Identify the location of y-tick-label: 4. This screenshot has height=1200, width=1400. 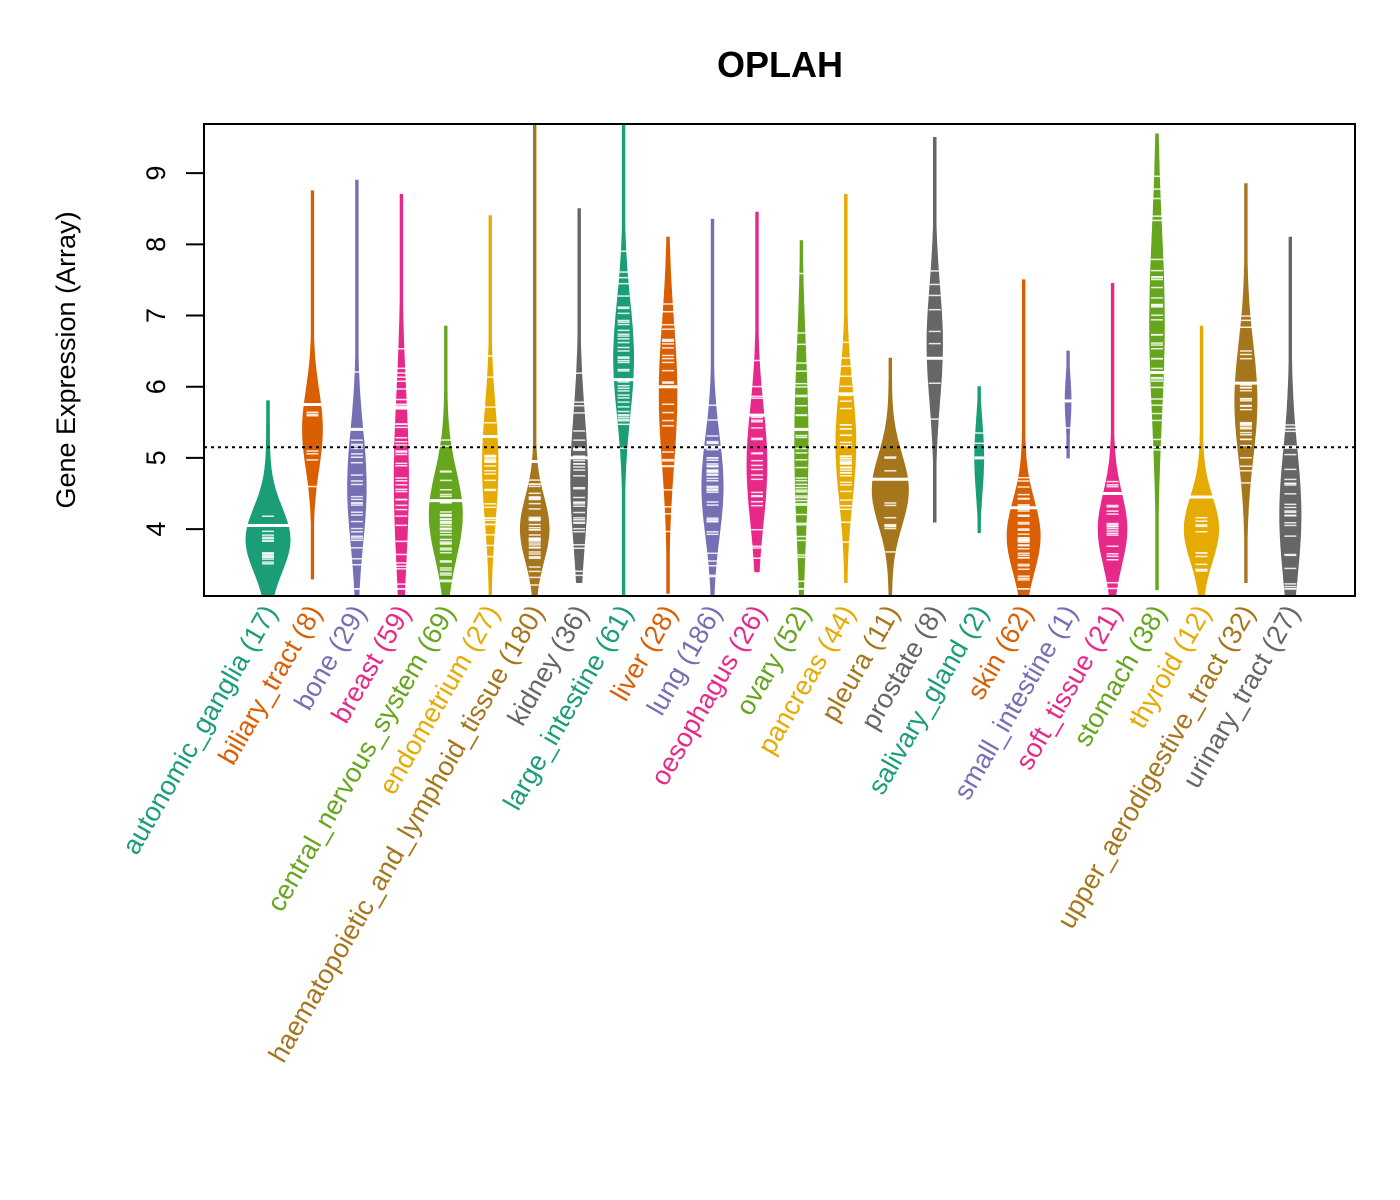
(156, 529).